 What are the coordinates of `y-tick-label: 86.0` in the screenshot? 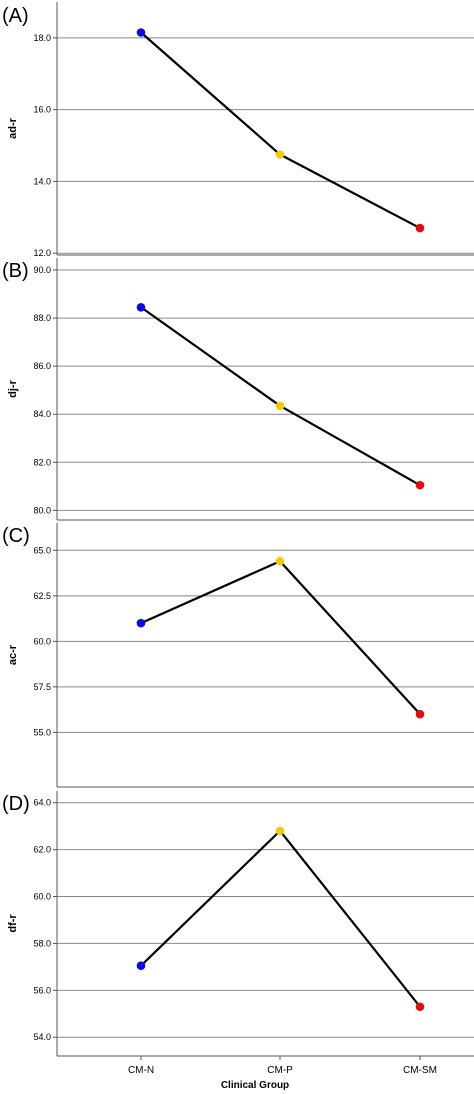 It's located at (42, 366).